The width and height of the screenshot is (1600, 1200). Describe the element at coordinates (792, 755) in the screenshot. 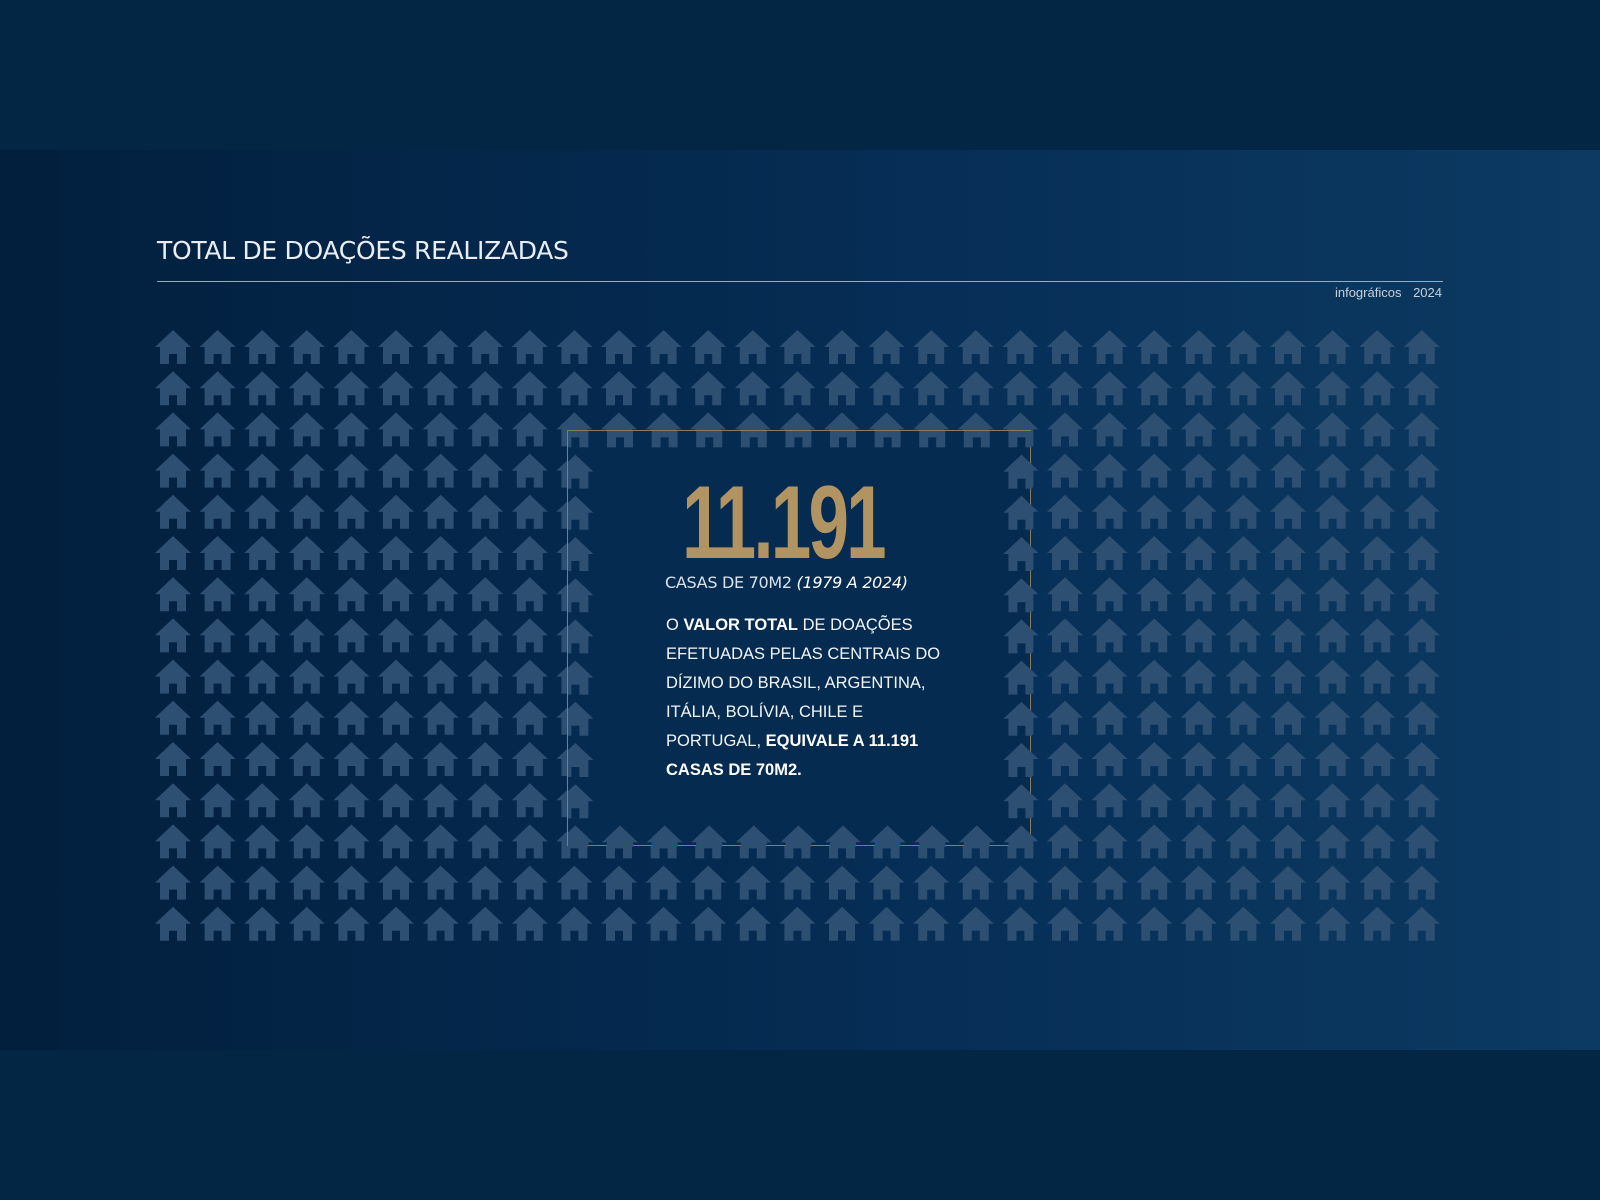

I see `description-bold-2: EQUIVALE A 11.191 CASAS DE 70M2.` at that location.